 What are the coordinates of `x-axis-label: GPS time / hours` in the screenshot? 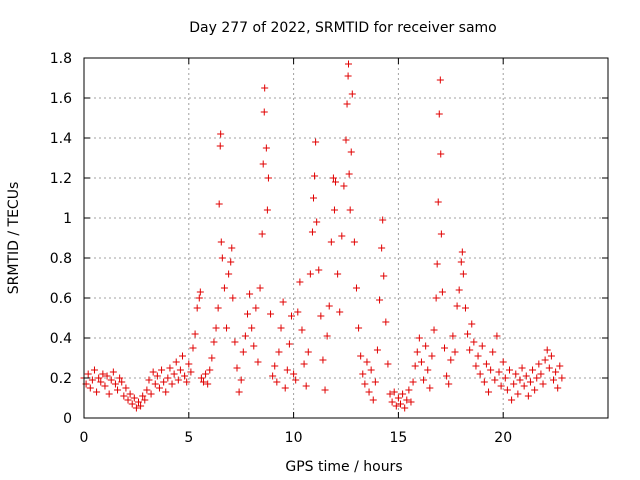 It's located at (343, 467).